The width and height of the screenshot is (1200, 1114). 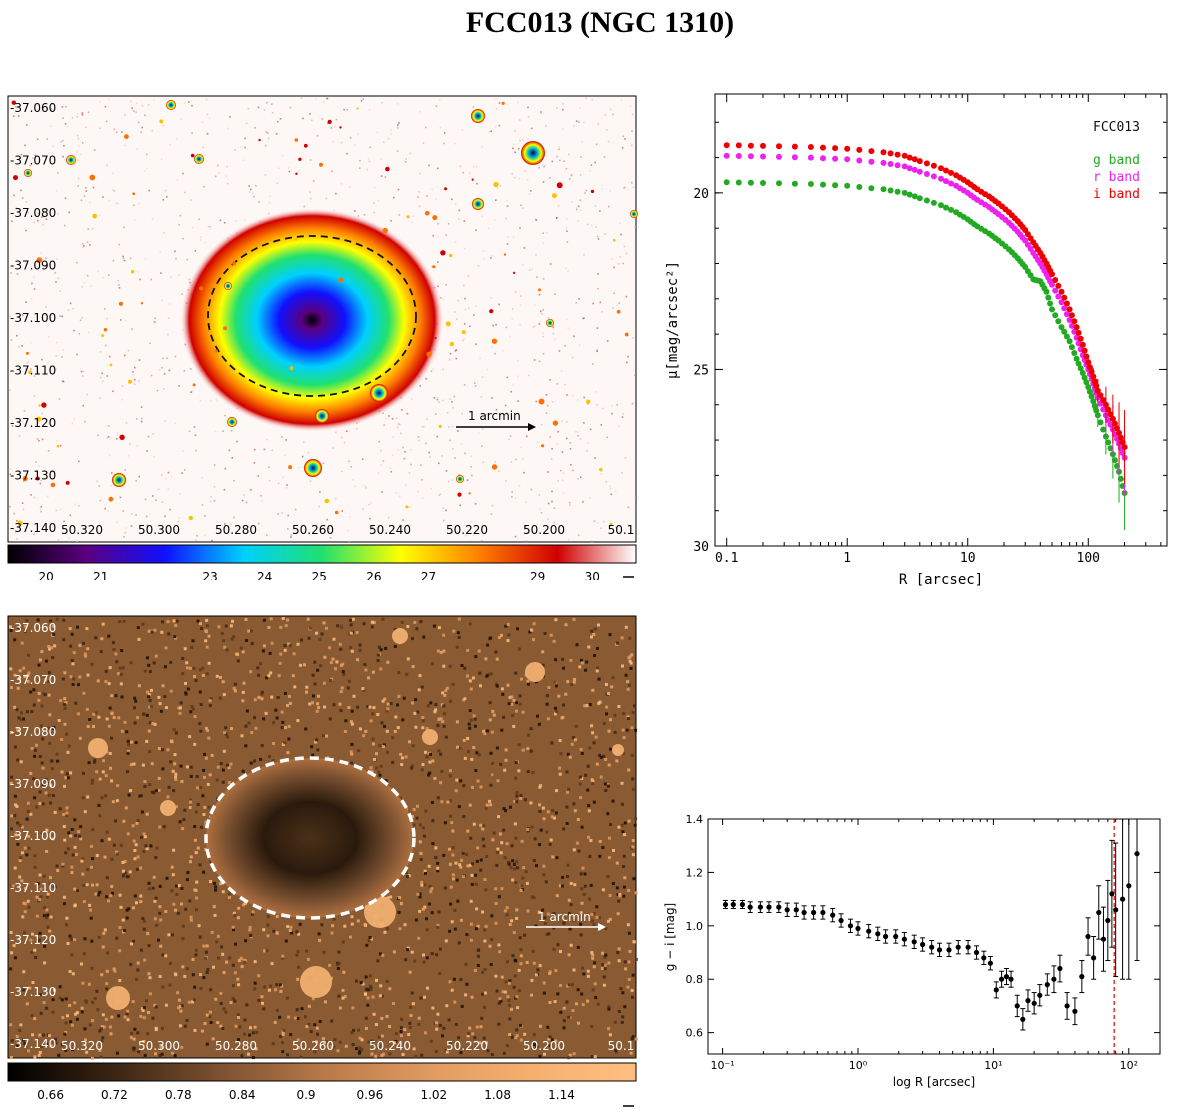 What do you see at coordinates (159, 1046) in the screenshot?
I see `ra-tick-label: 50.300` at bounding box center [159, 1046].